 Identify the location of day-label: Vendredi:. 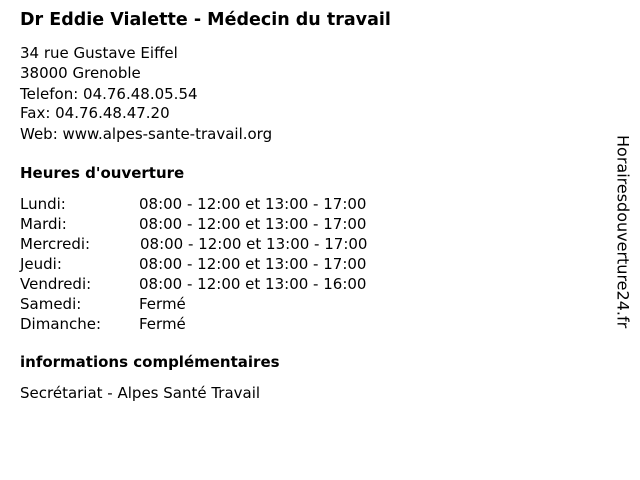
(56, 284).